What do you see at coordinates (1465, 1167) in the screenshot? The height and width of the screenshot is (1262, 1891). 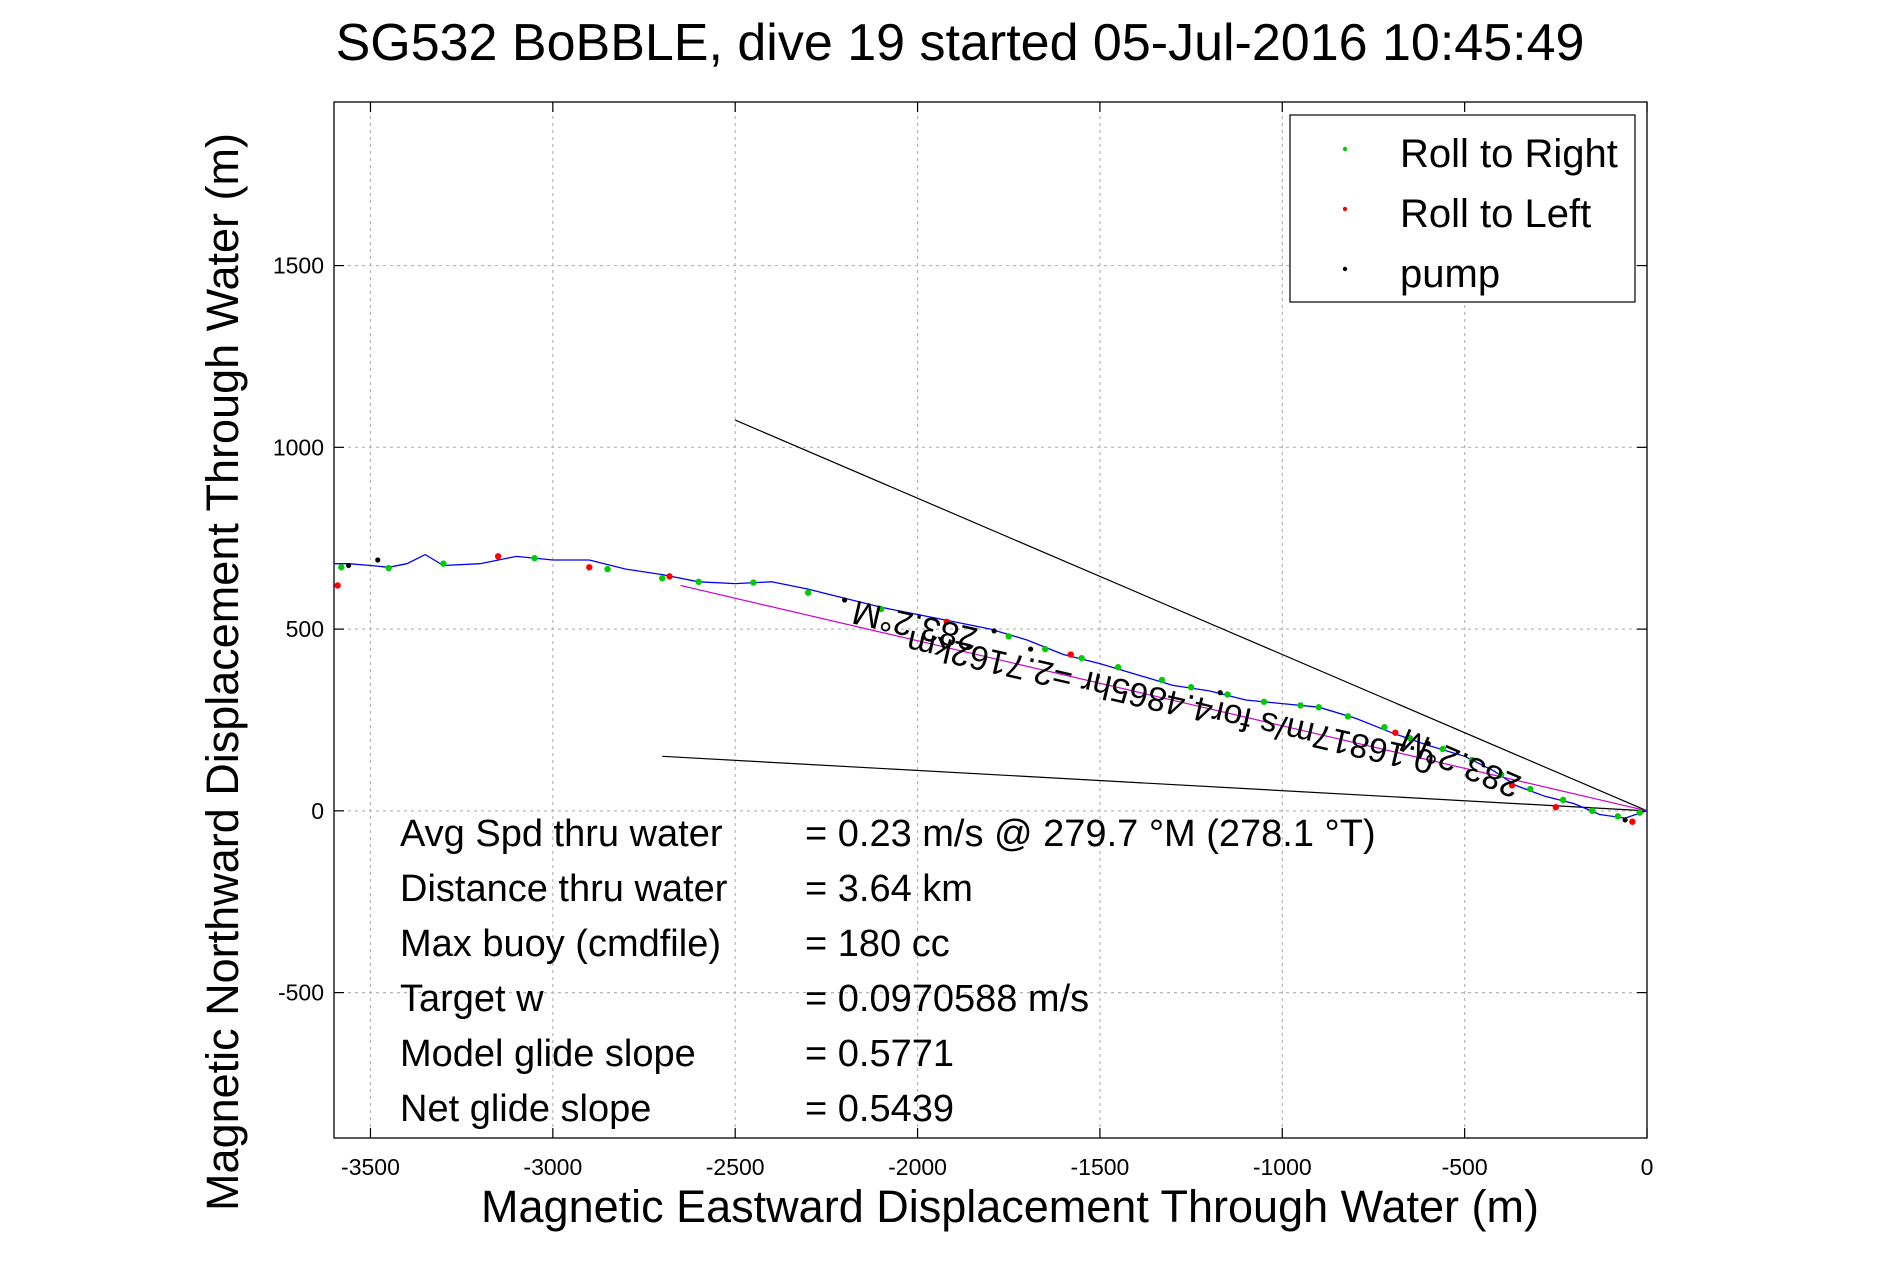 I see `x-tick-label: -500` at bounding box center [1465, 1167].